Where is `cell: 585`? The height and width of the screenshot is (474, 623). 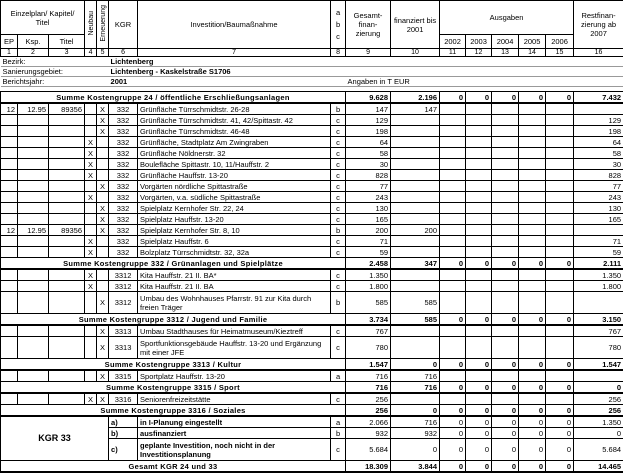
cell: 585 is located at coordinates (415, 302).